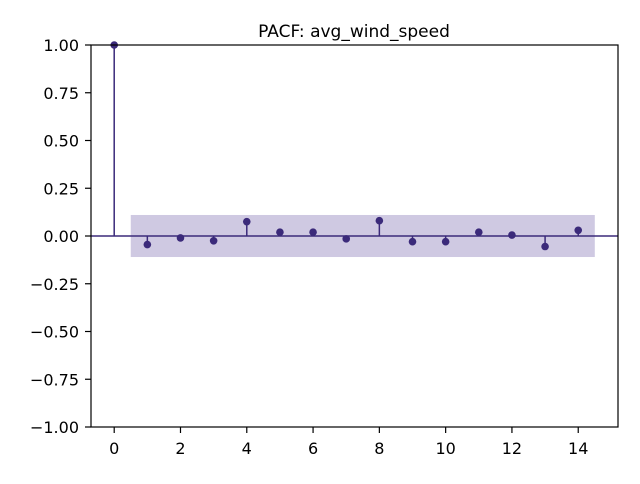  I want to click on x-tick-label: 12, so click(512, 448).